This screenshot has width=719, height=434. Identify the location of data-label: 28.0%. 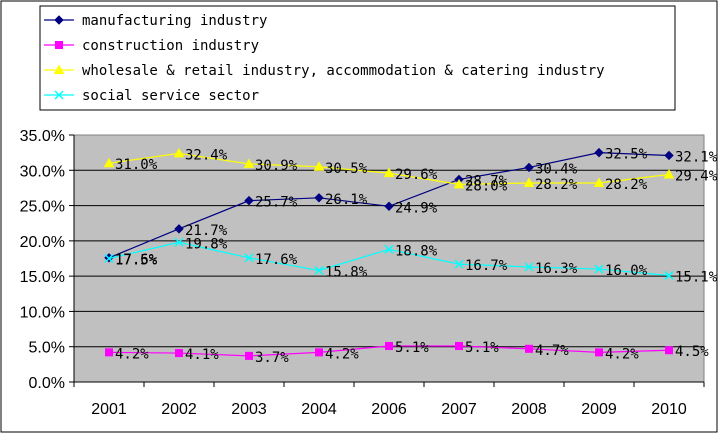
(486, 186).